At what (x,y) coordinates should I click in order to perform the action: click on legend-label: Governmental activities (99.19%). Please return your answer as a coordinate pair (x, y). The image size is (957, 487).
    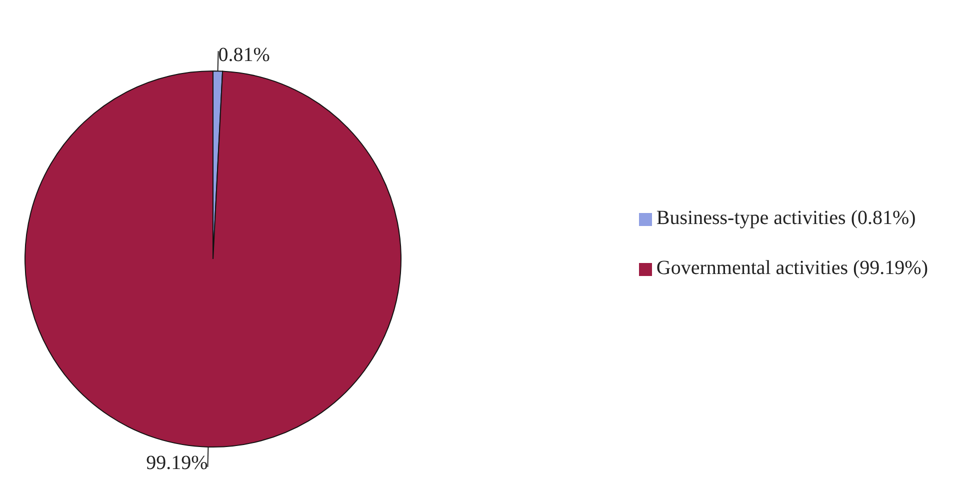
    Looking at the image, I should click on (792, 268).